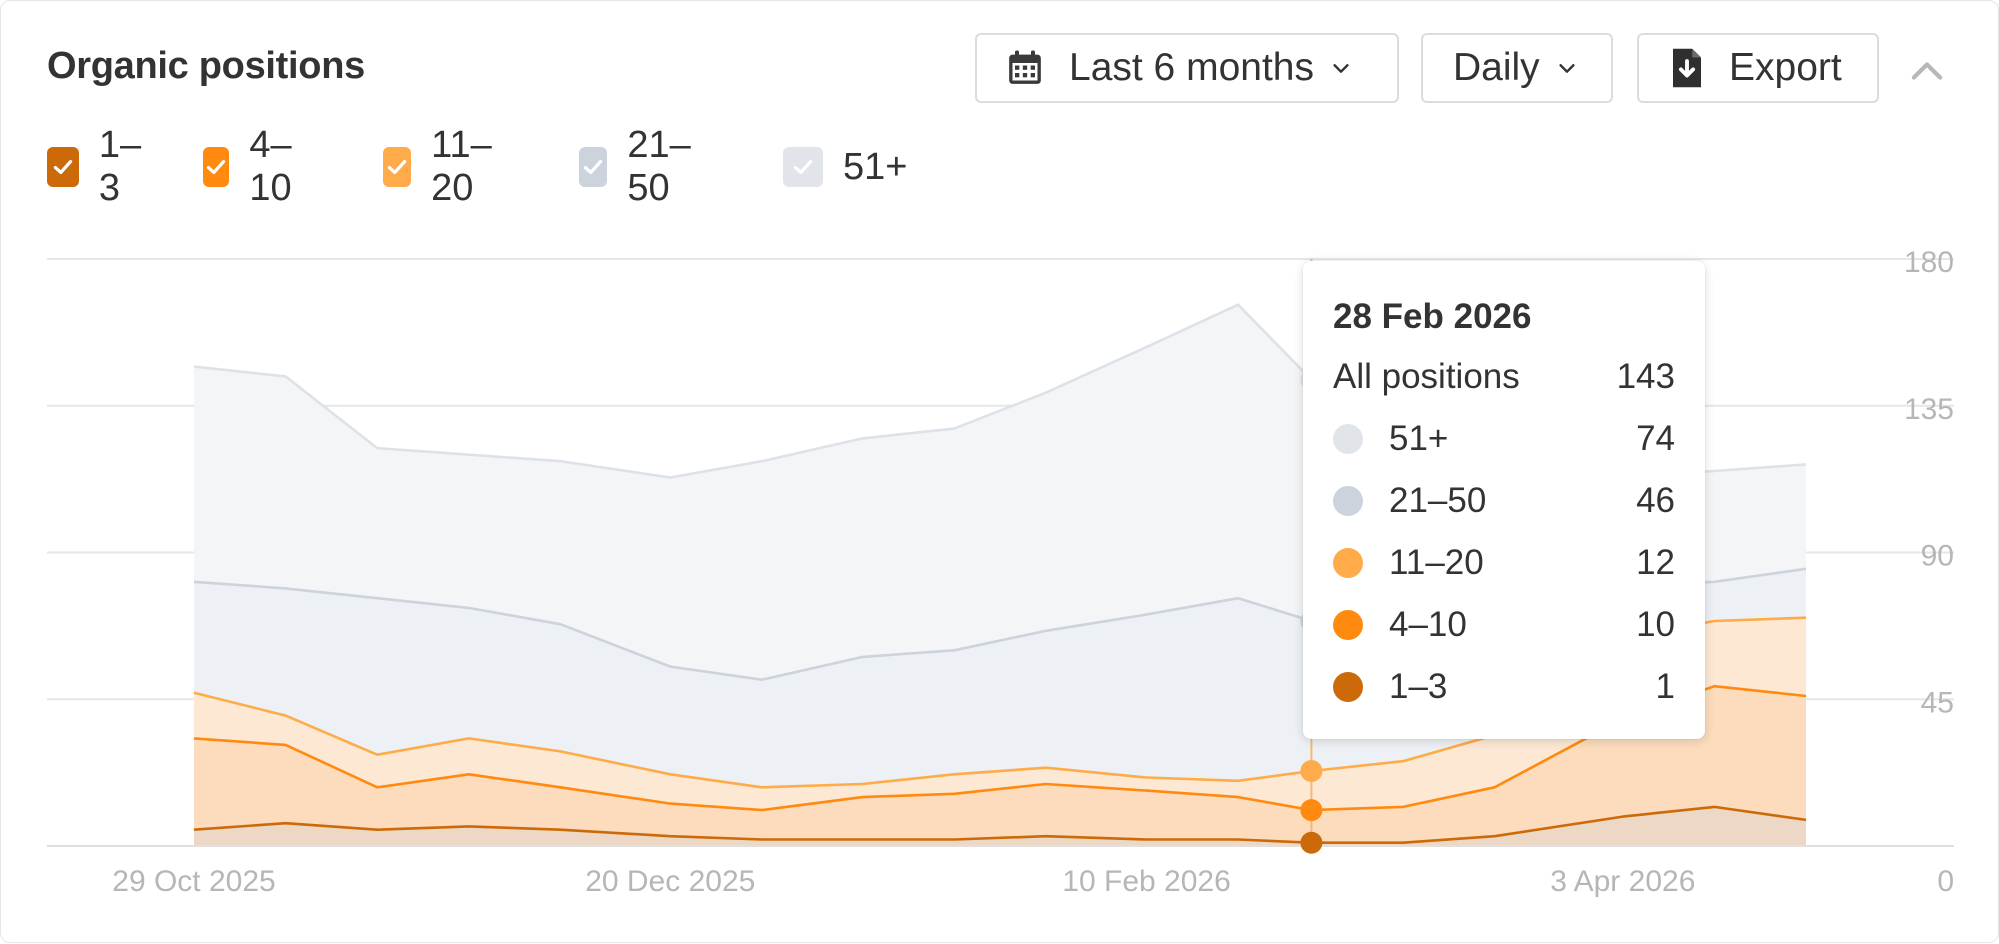 The width and height of the screenshot is (1999, 944). I want to click on tooltip-row-11-20: 11–20 12, so click(1504, 563).